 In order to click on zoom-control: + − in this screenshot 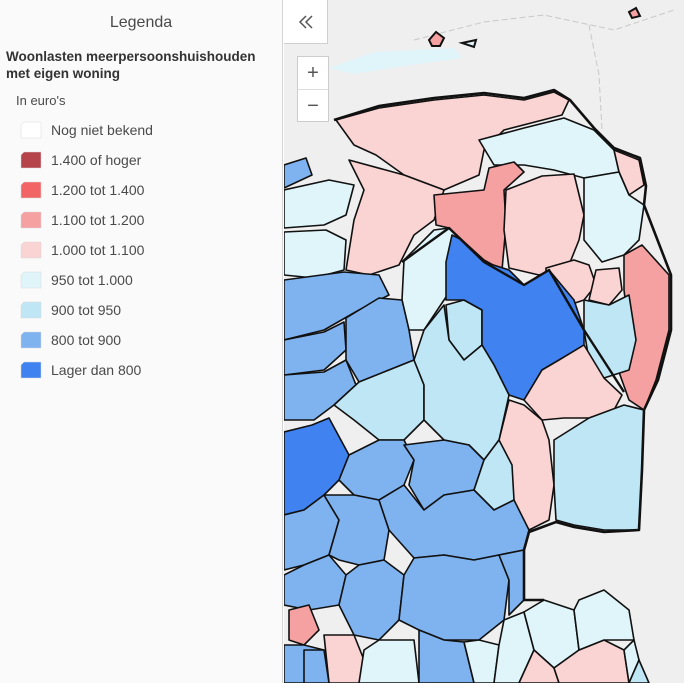, I will do `click(313, 89)`.